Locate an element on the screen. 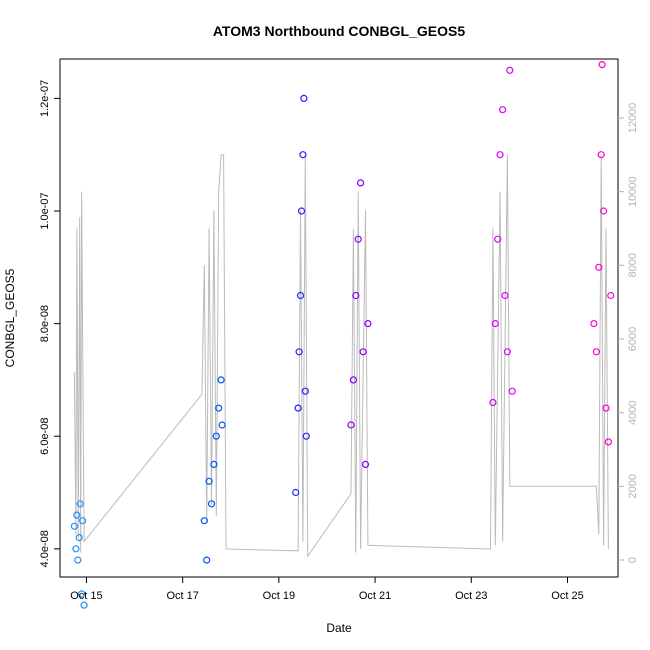 The height and width of the screenshot is (650, 650). y-tick-label: 1.0e-07 is located at coordinates (45, 210).